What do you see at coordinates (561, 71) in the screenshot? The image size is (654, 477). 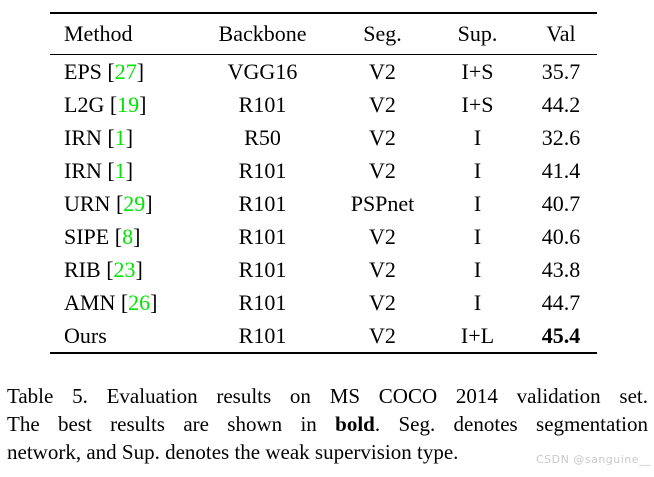 I see `val-cell: 35.7` at bounding box center [561, 71].